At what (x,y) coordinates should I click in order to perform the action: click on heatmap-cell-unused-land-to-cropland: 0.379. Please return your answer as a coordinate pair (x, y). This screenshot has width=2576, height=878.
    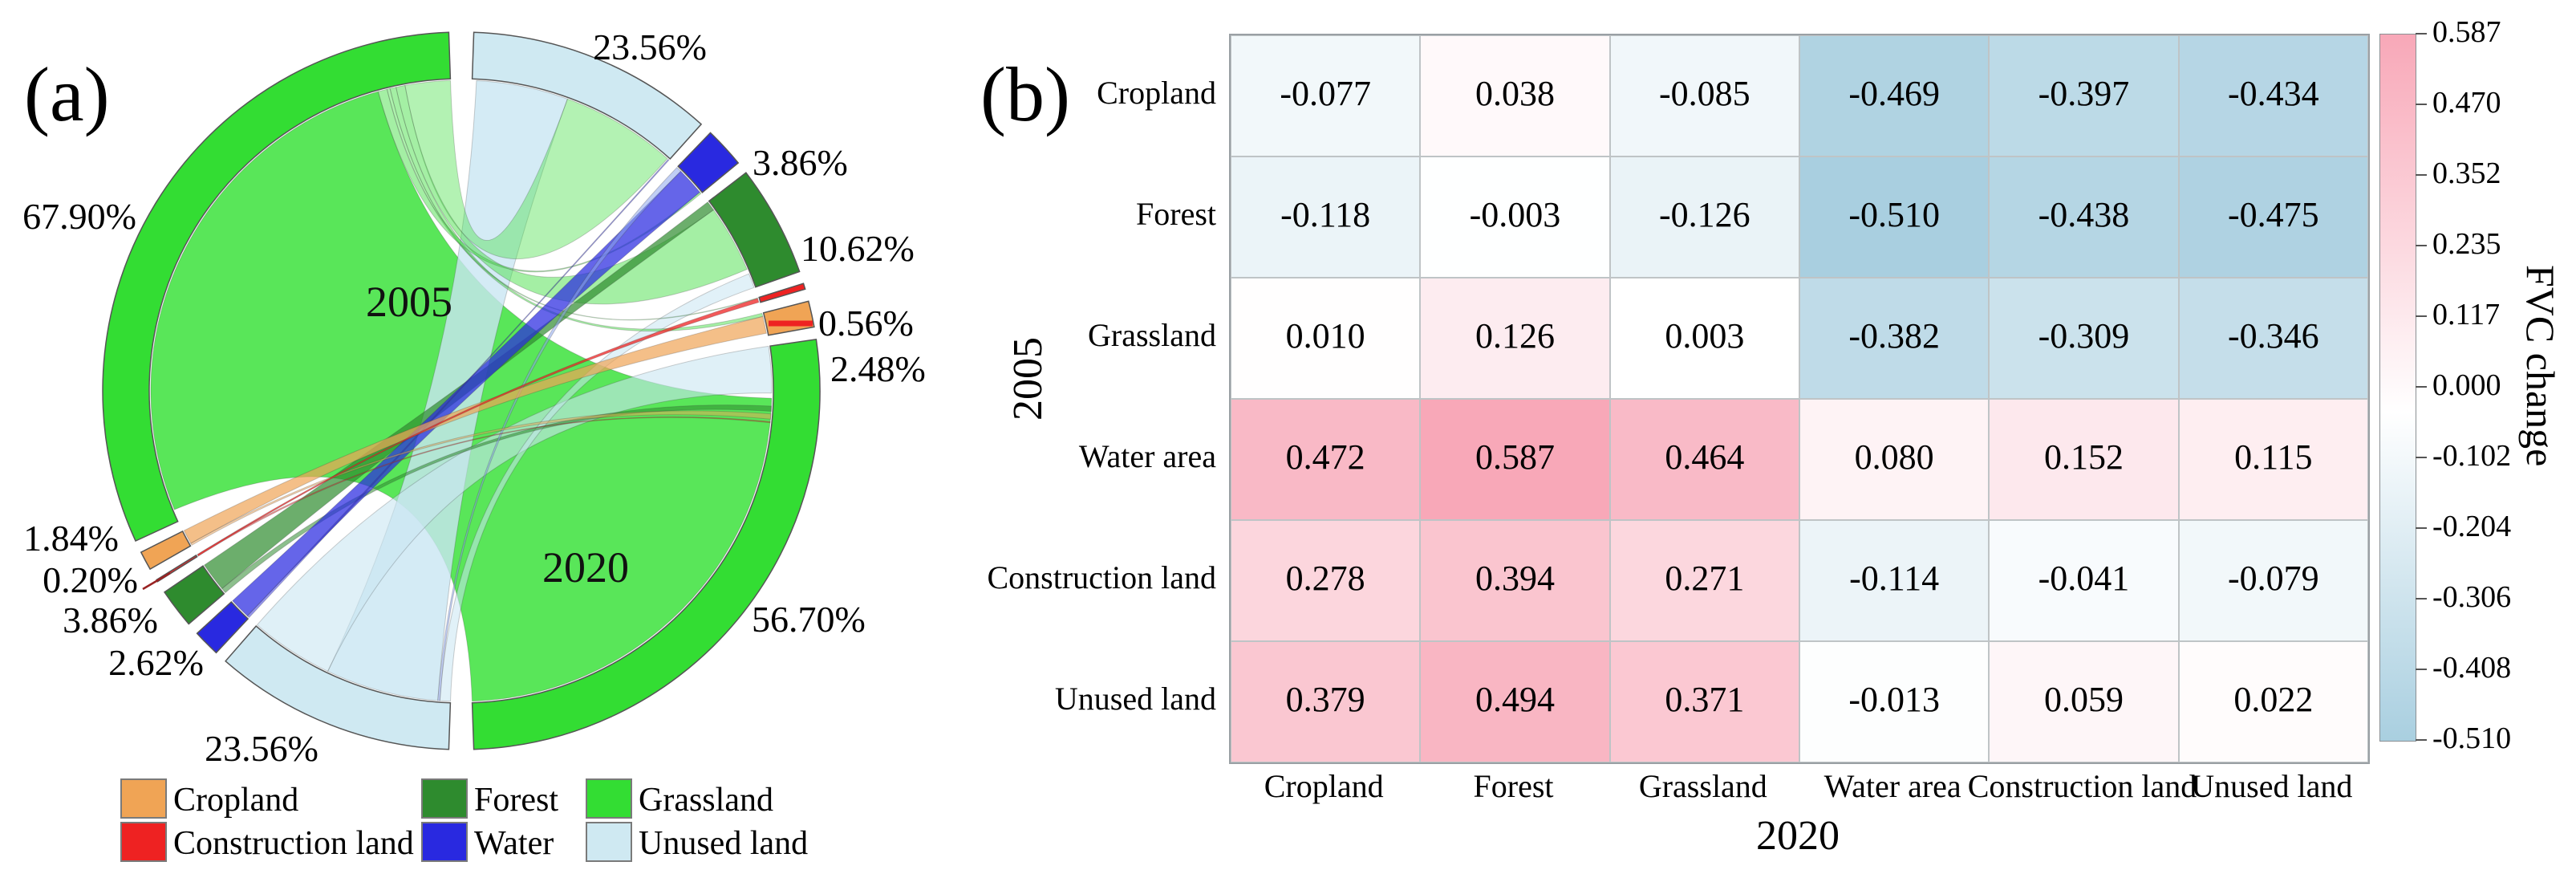
    Looking at the image, I should click on (1326, 701).